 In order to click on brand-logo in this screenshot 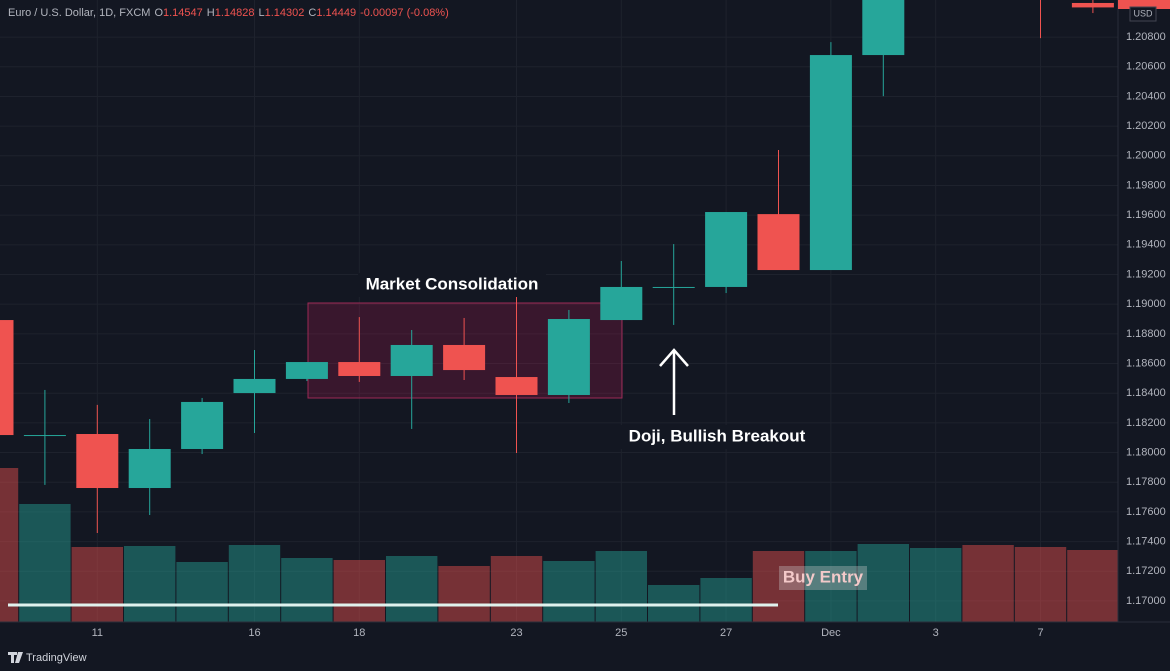, I will do `click(15, 657)`.